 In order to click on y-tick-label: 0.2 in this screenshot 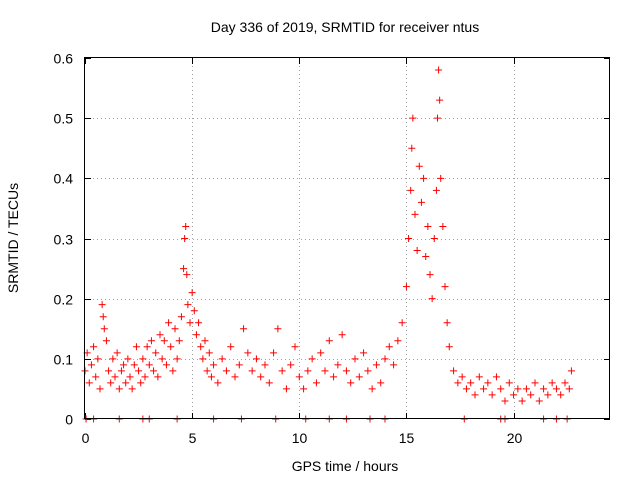, I will do `click(64, 300)`.